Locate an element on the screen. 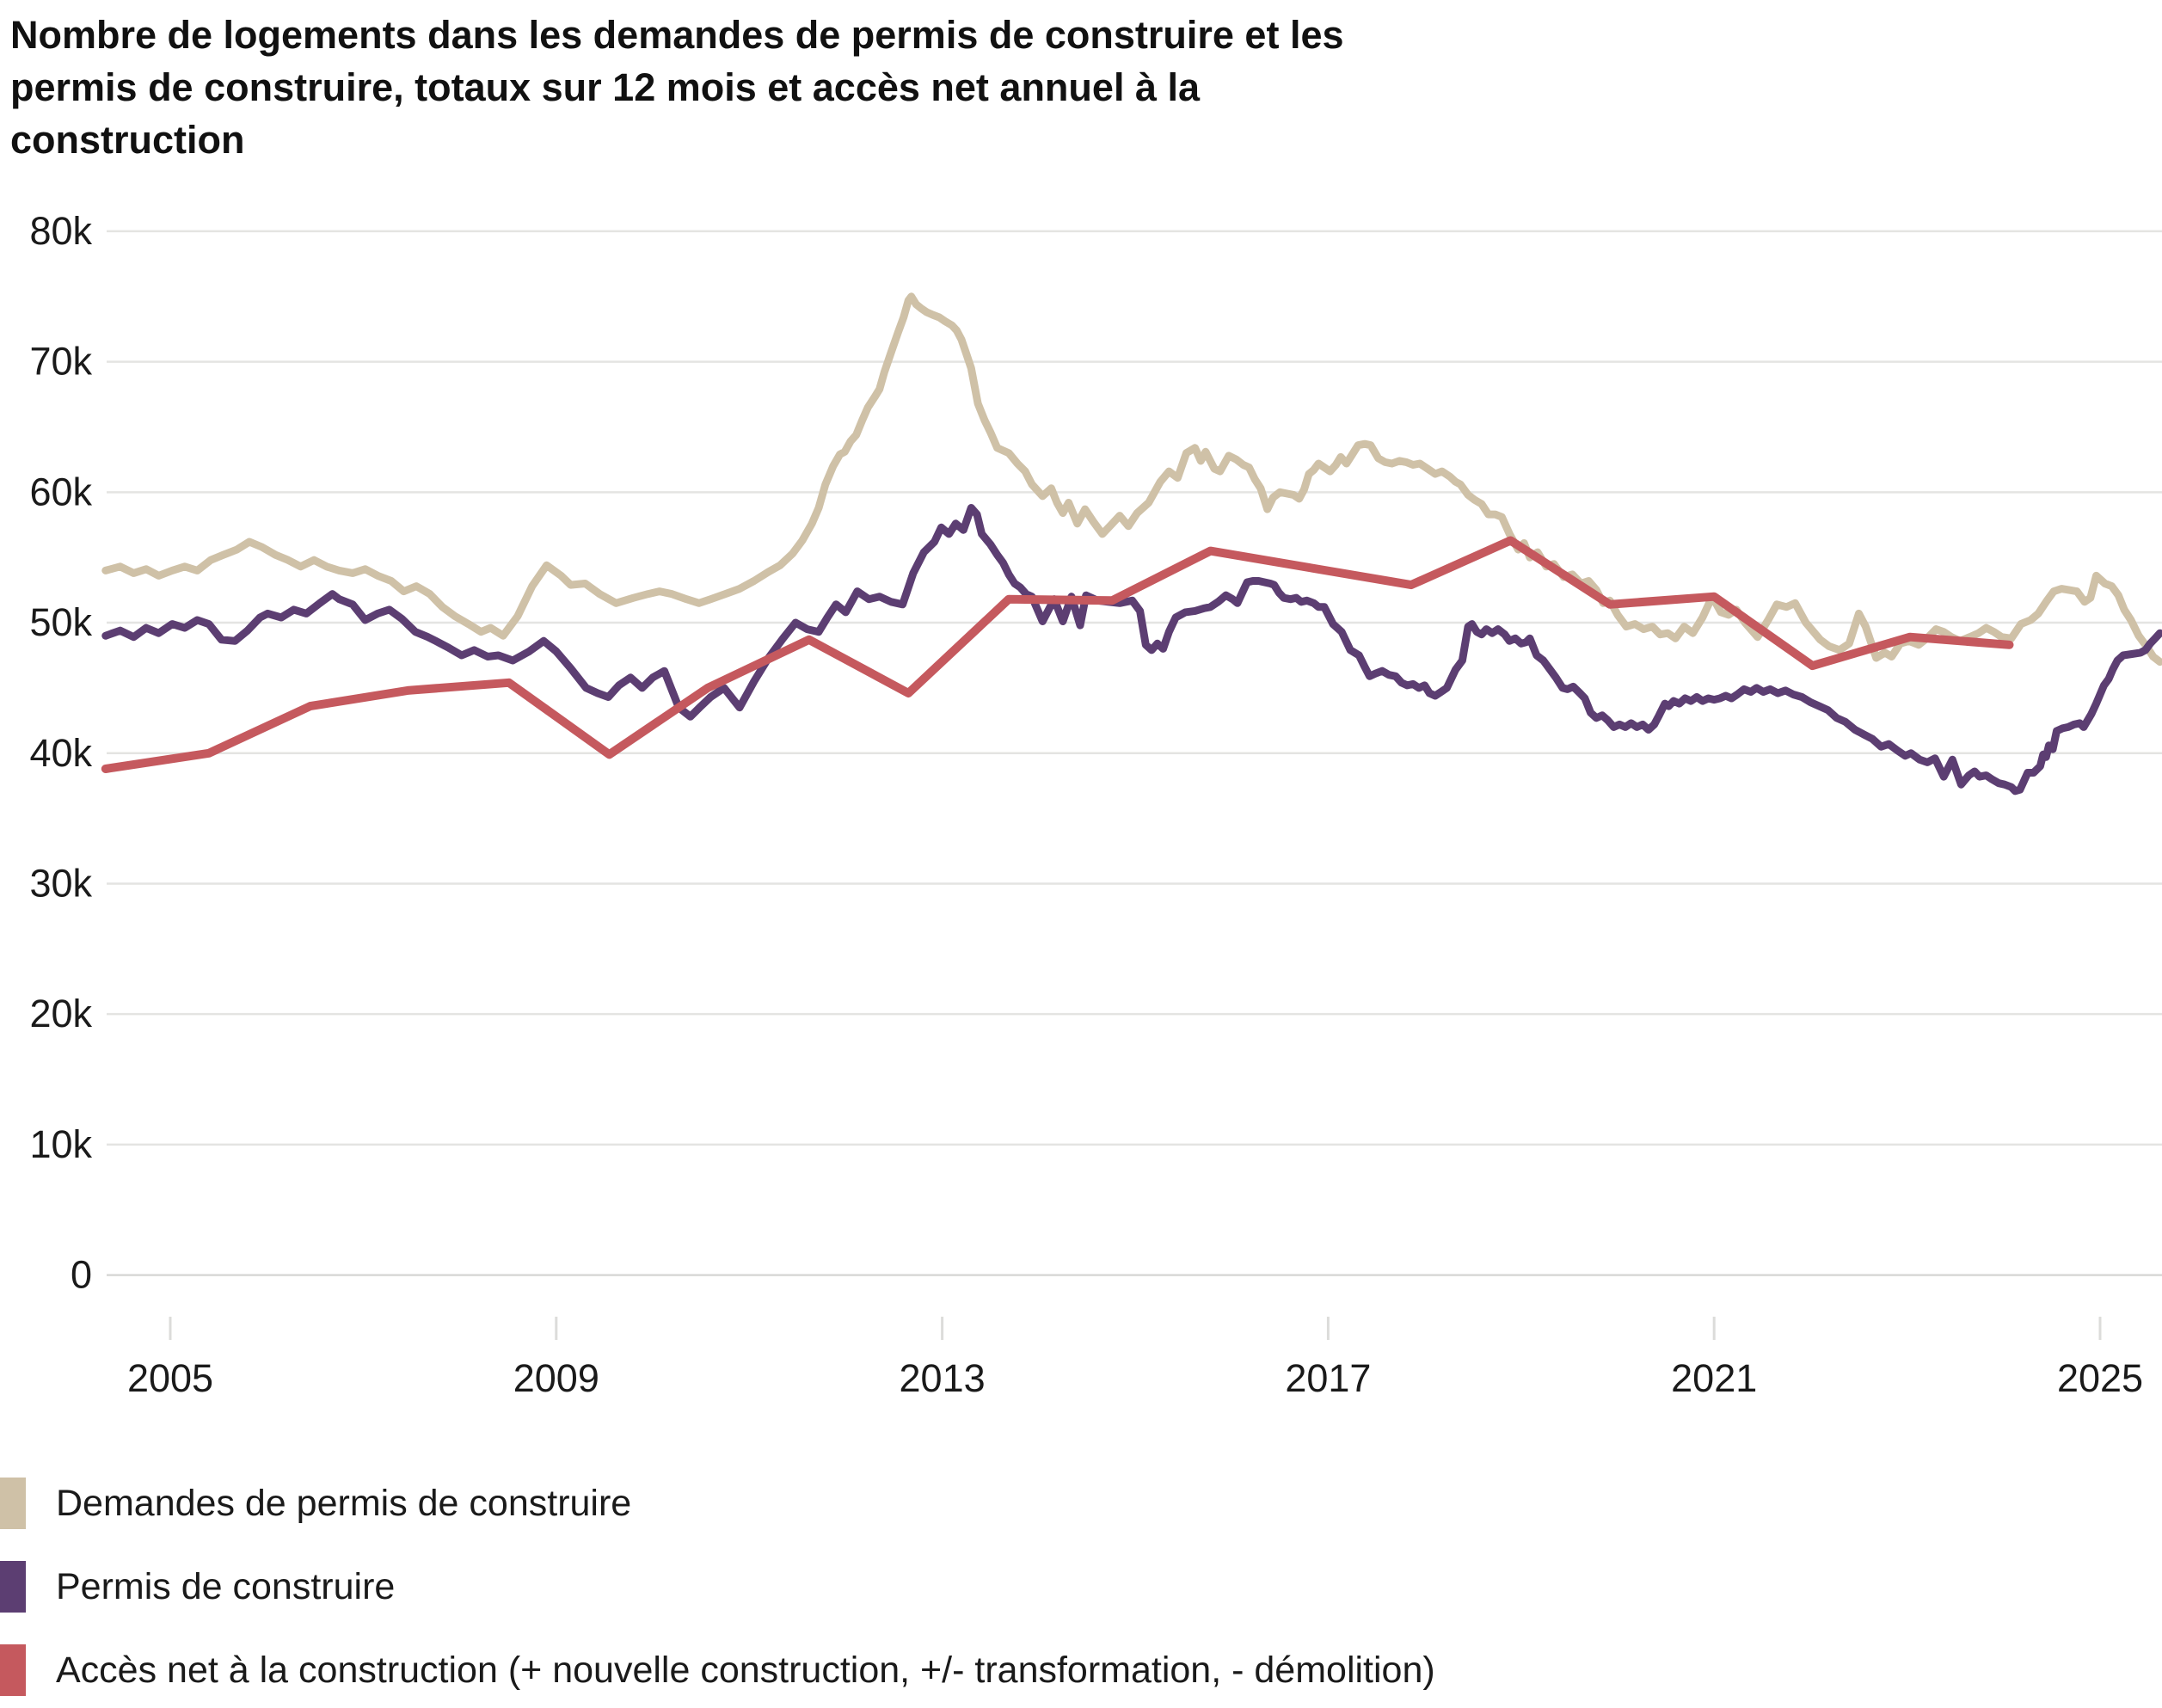 This screenshot has width=2162, height=1708. y-axis-label-70k: 70k is located at coordinates (60, 362).